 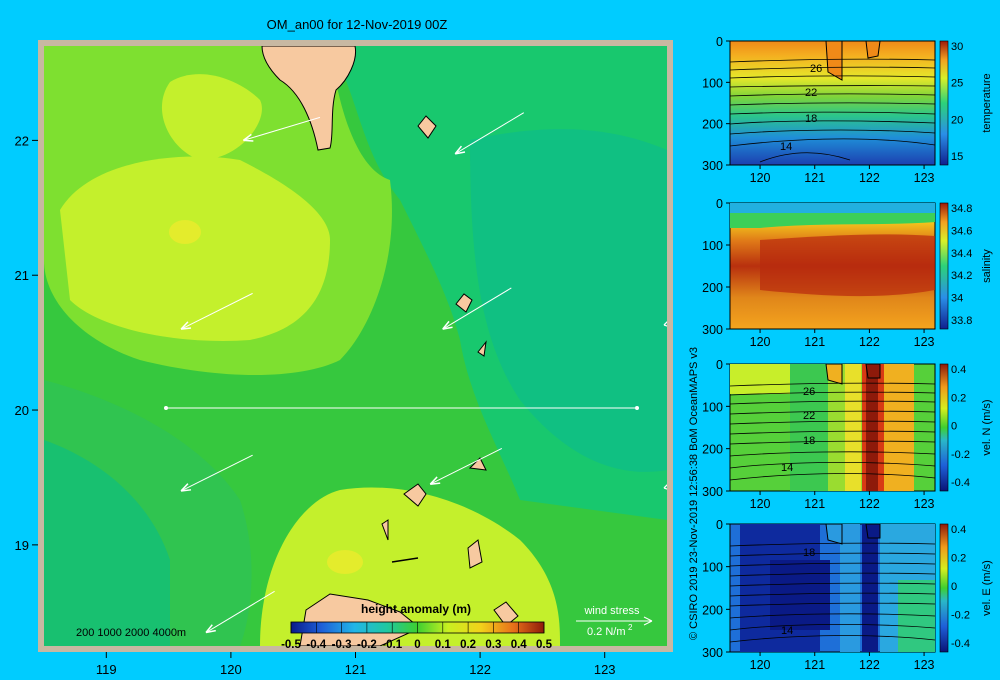 What do you see at coordinates (357, 24) in the screenshot?
I see `map-title: OM_an00 for 12-Nov-2019 00Z` at bounding box center [357, 24].